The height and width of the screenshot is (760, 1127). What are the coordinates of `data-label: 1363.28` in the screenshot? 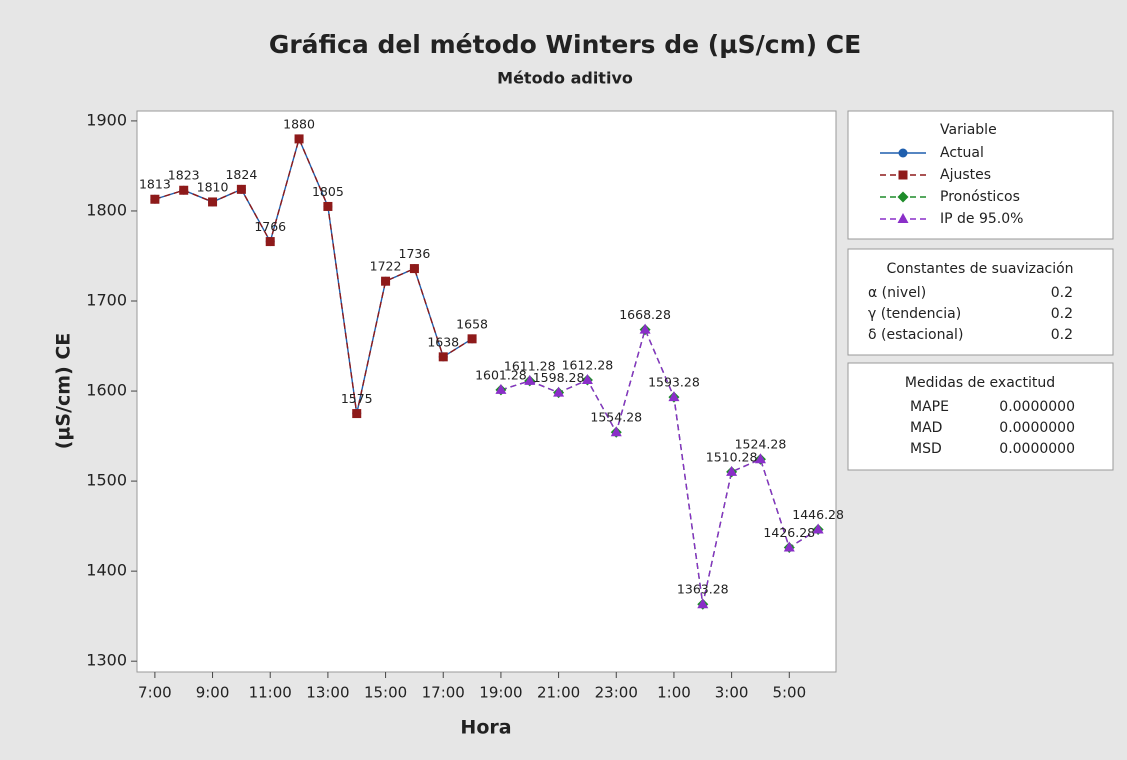 It's located at (703, 589).